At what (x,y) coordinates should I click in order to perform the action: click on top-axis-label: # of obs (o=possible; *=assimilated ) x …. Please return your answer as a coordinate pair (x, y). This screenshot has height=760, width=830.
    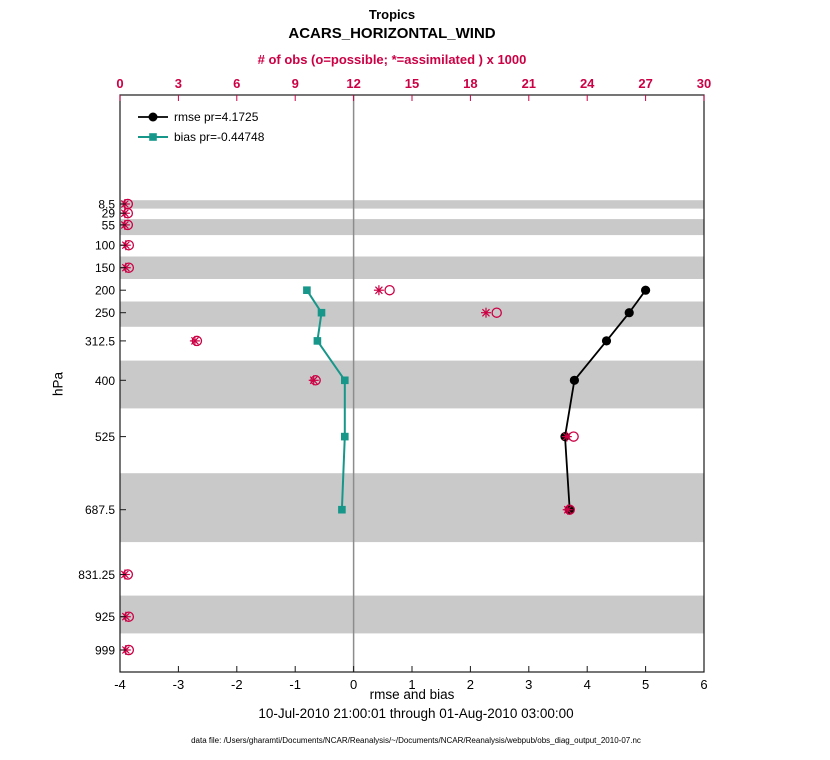
    Looking at the image, I should click on (392, 59).